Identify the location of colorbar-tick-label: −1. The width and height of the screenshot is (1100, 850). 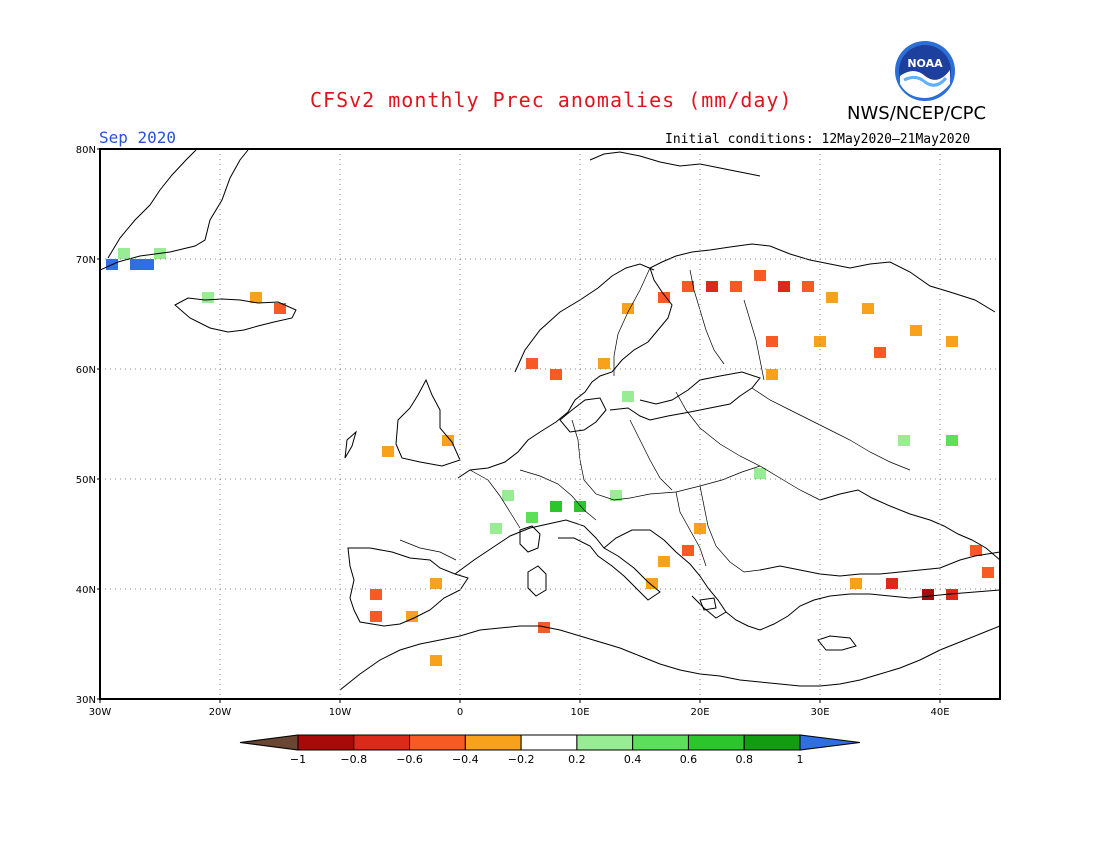
(298, 759).